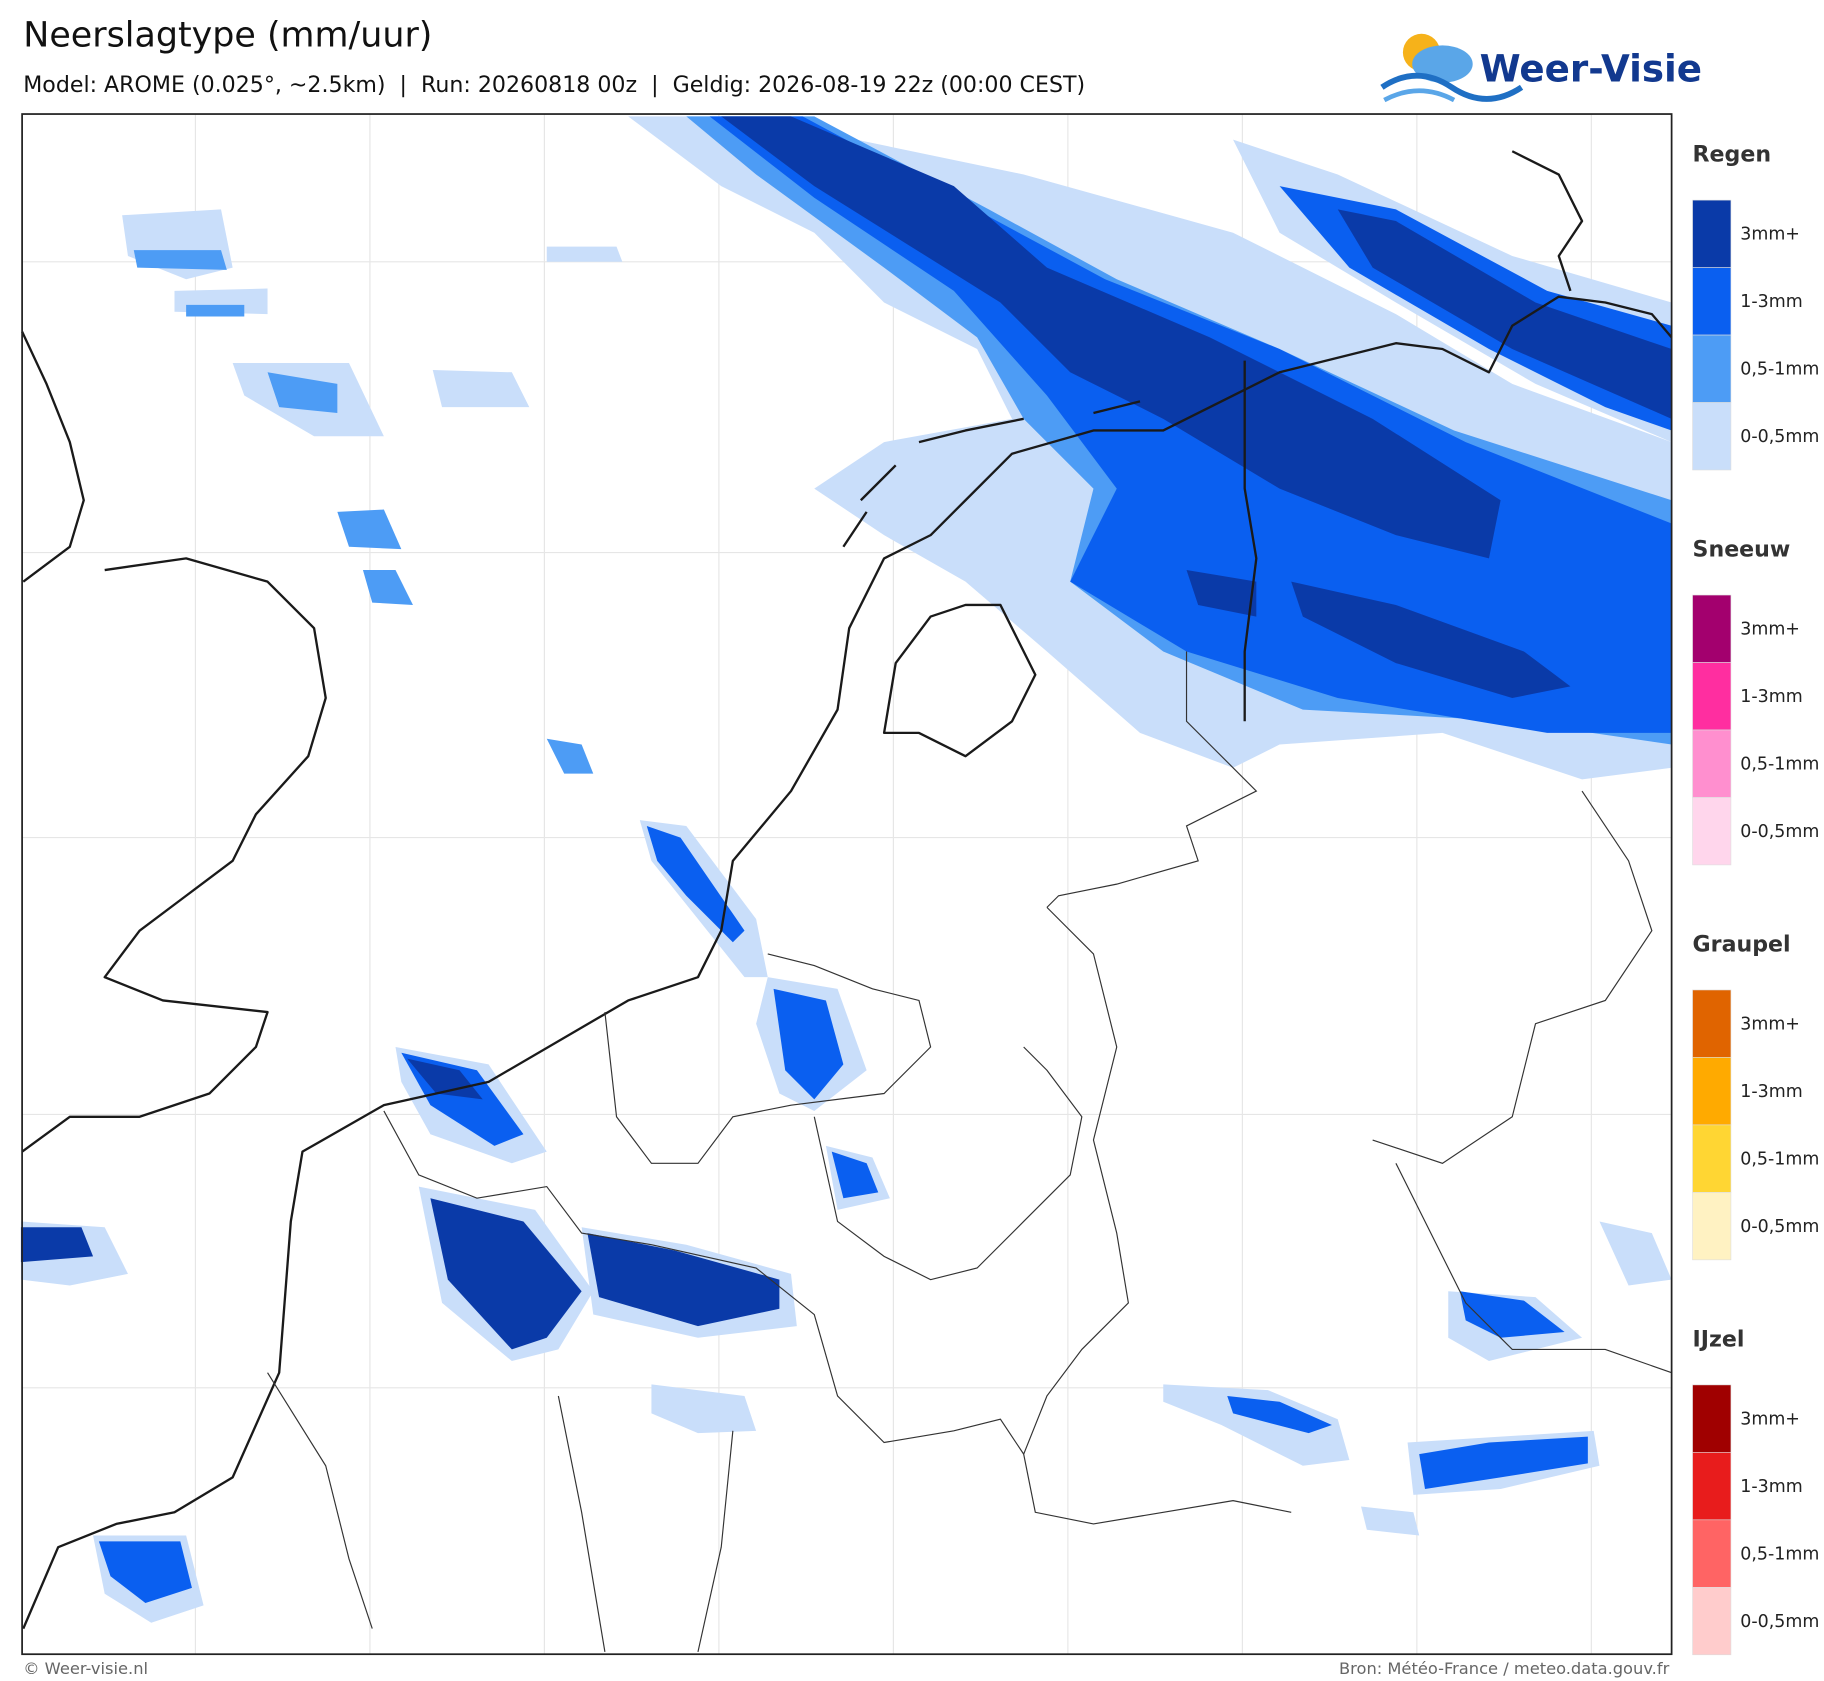 The height and width of the screenshot is (1681, 1824). I want to click on legend-title: Regen, so click(1732, 155).